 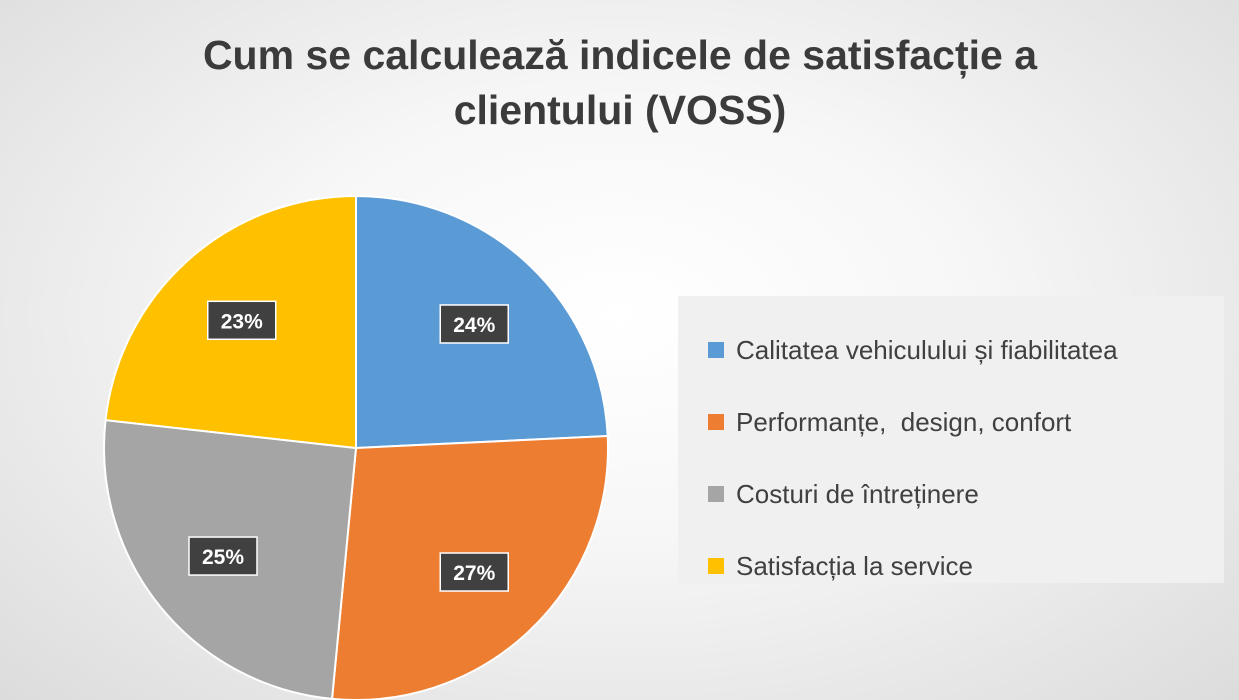 What do you see at coordinates (854, 565) in the screenshot?
I see `legend-label: Satisfacția la service` at bounding box center [854, 565].